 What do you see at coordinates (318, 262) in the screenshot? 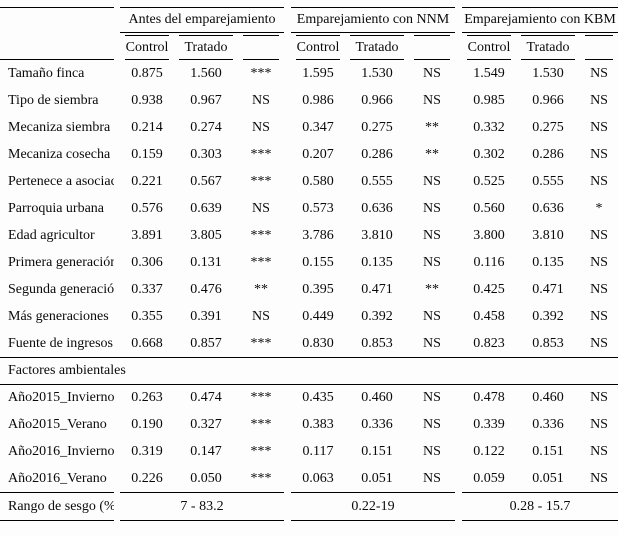
I see `control-value: 0.155` at bounding box center [318, 262].